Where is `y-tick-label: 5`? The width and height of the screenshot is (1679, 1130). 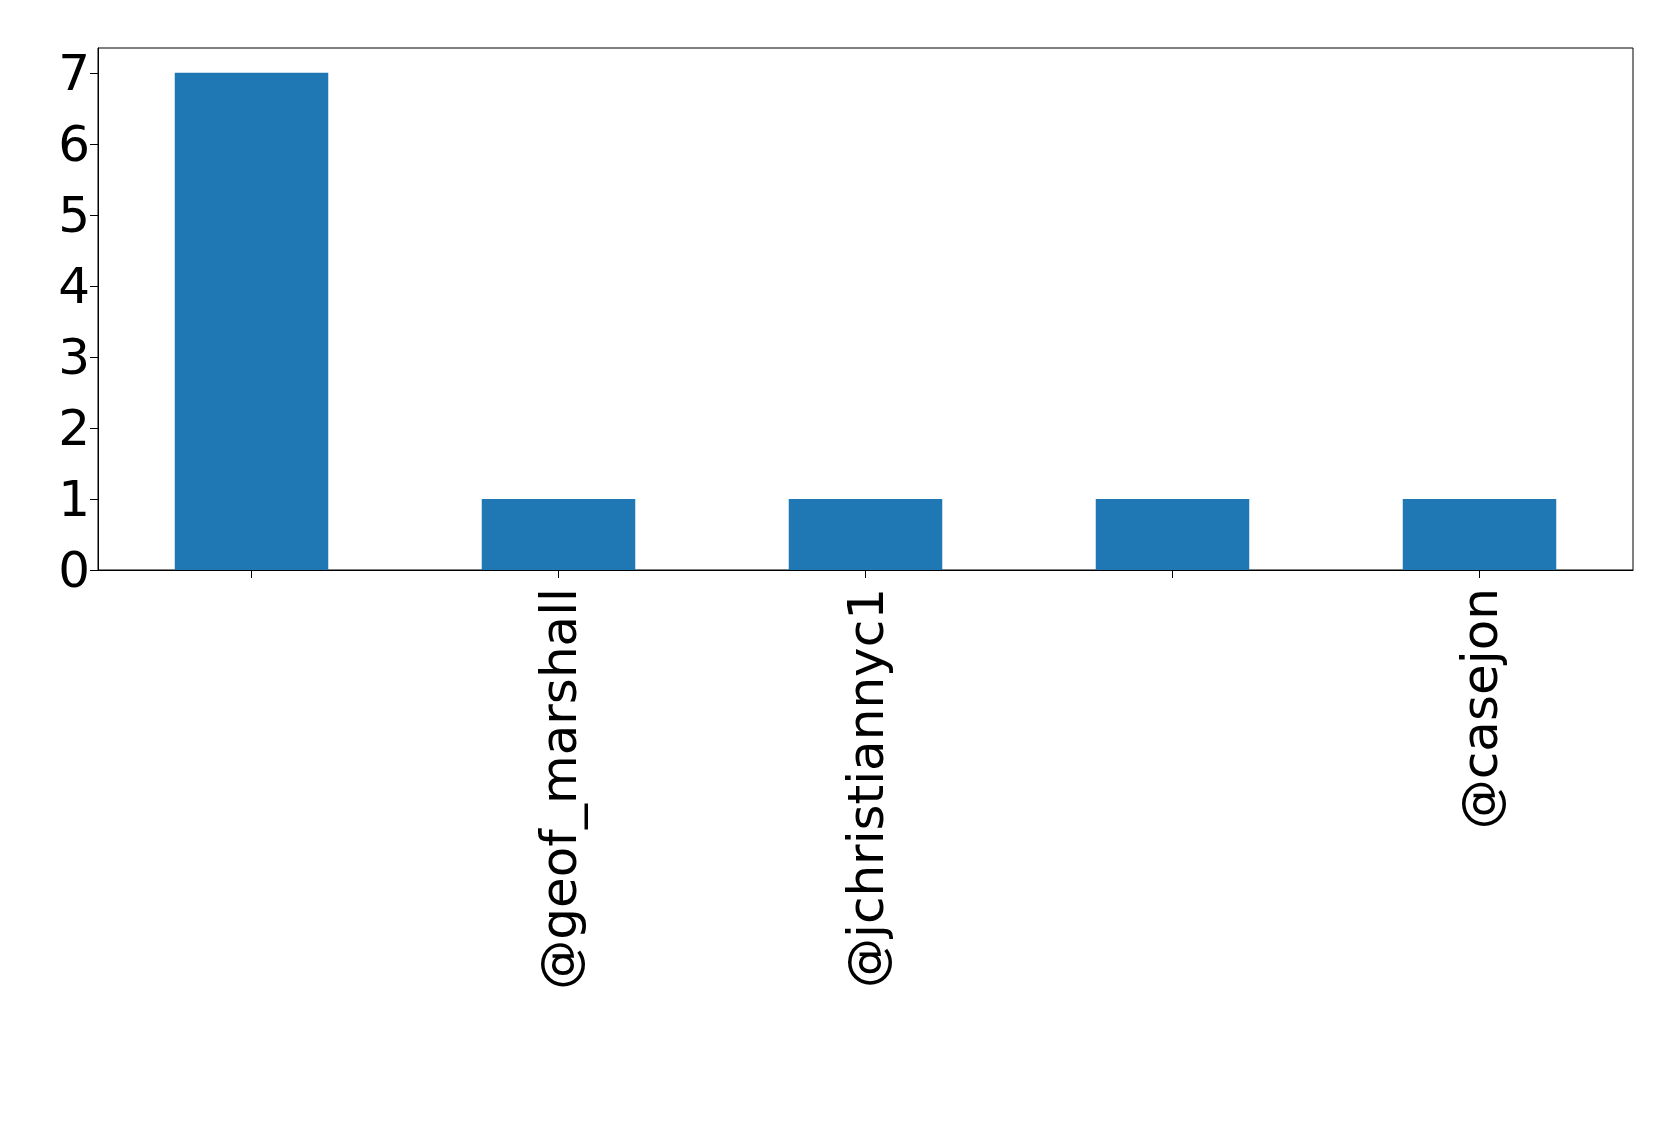 y-tick-label: 5 is located at coordinates (74, 214).